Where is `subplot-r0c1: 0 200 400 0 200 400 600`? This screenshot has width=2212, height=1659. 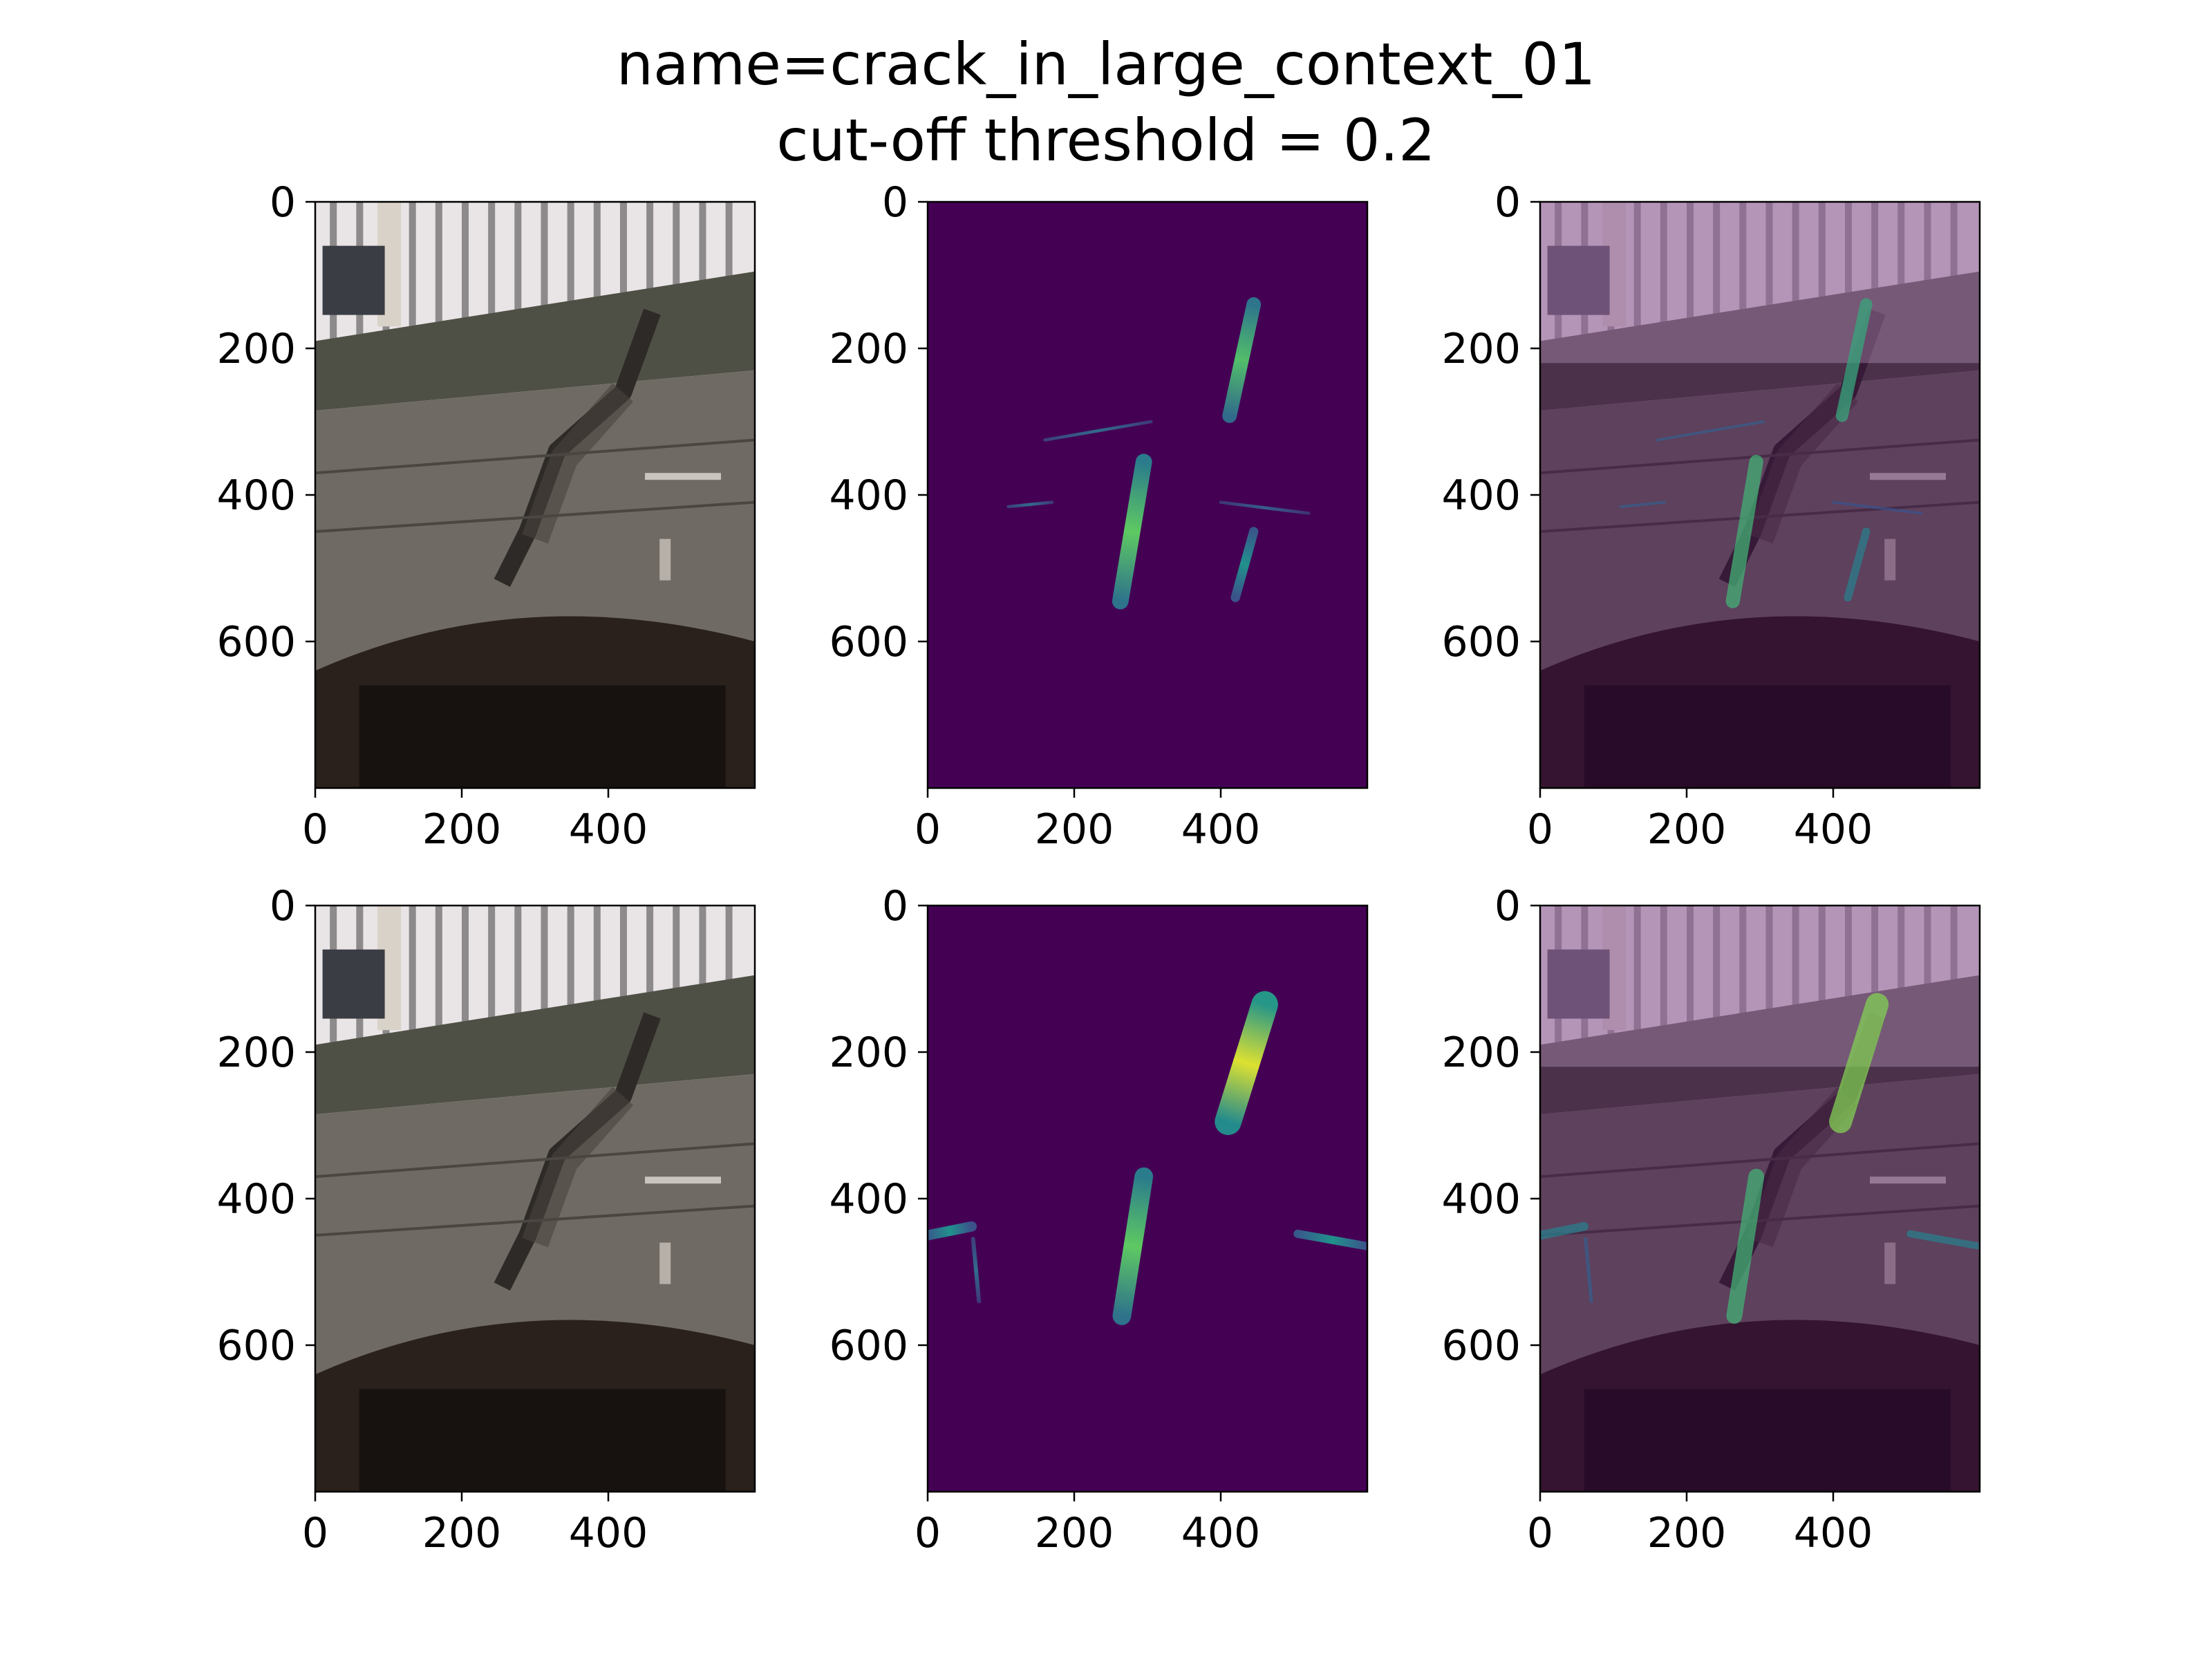
subplot-r0c1: 0 200 400 0 200 400 600 is located at coordinates (1098, 516).